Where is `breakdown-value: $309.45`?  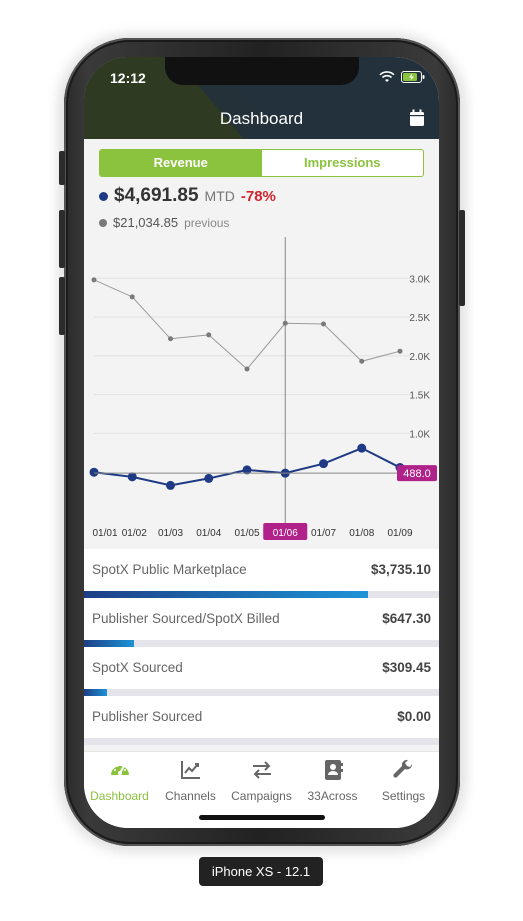 breakdown-value: $309.45 is located at coordinates (406, 667).